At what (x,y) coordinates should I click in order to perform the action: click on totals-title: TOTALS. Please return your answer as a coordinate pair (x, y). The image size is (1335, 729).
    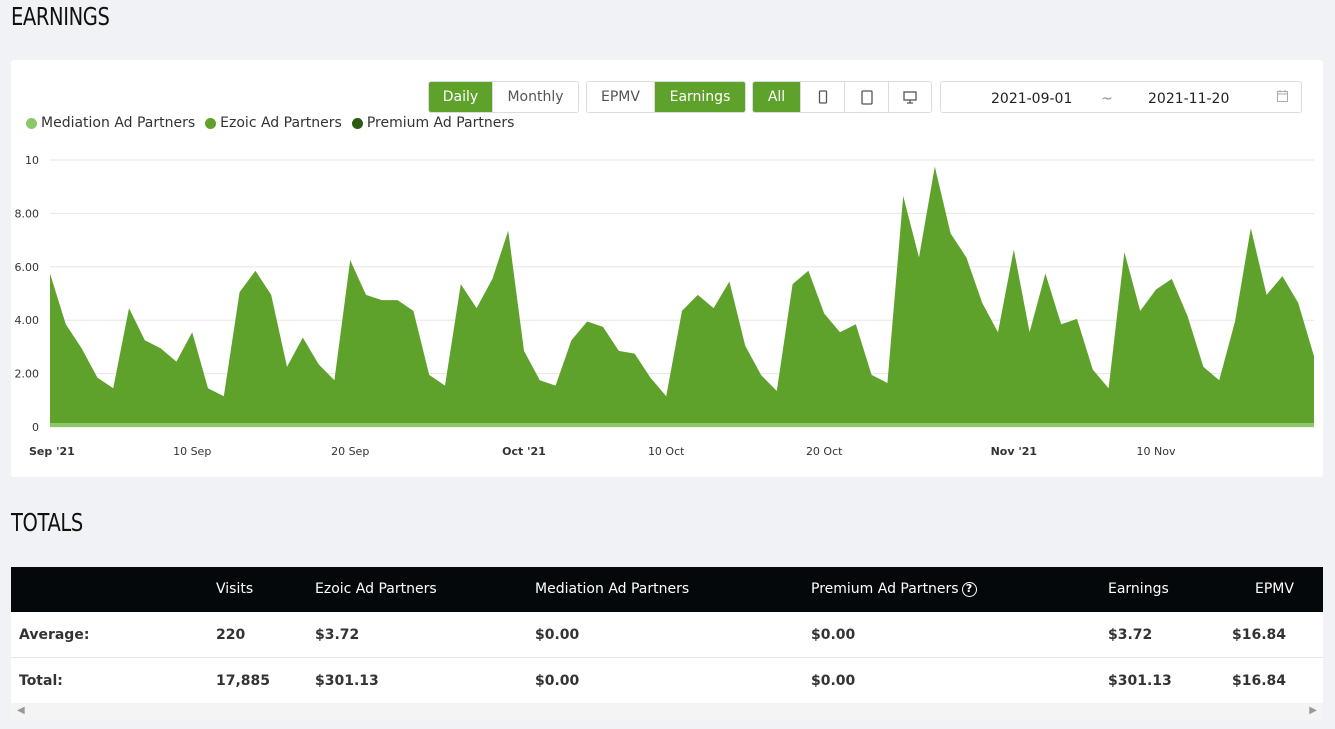
    Looking at the image, I should click on (47, 522).